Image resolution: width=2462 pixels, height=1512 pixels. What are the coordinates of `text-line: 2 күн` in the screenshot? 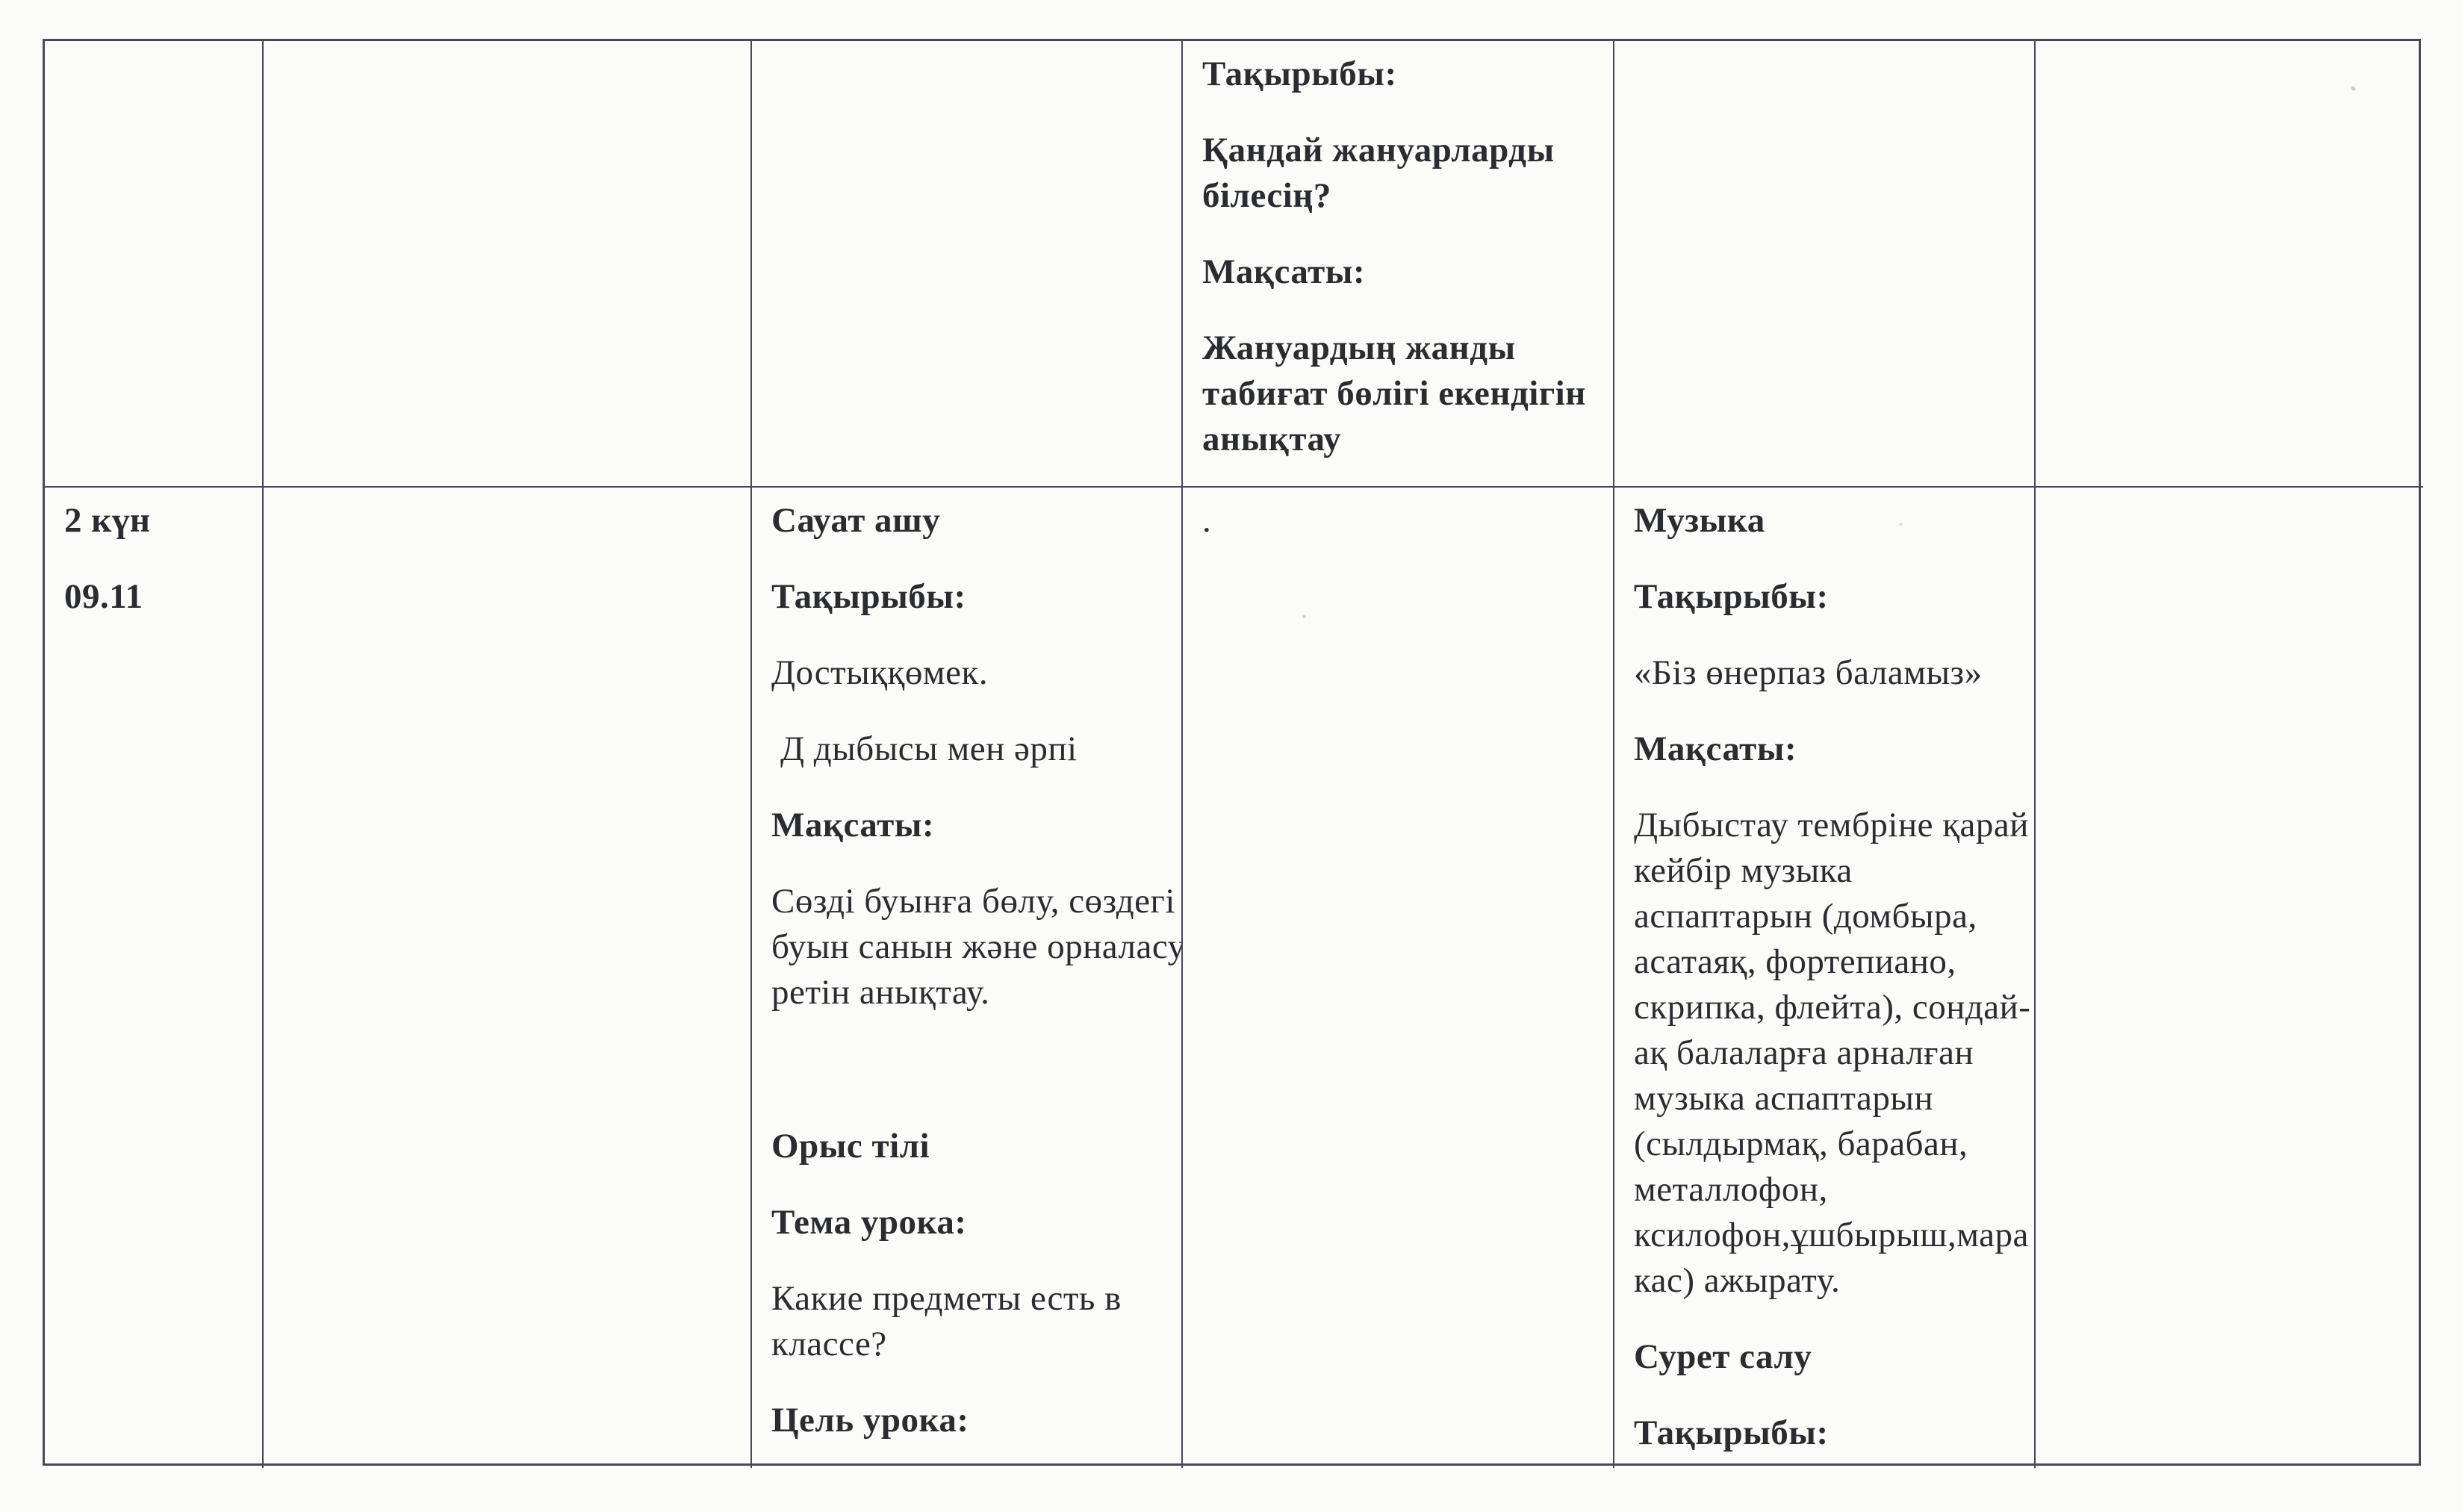 It's located at (107, 520).